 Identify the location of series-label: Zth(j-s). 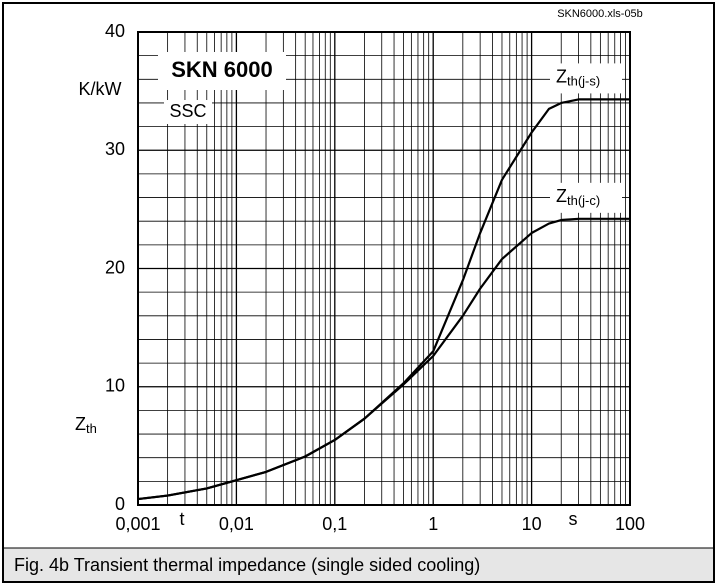
(578, 77).